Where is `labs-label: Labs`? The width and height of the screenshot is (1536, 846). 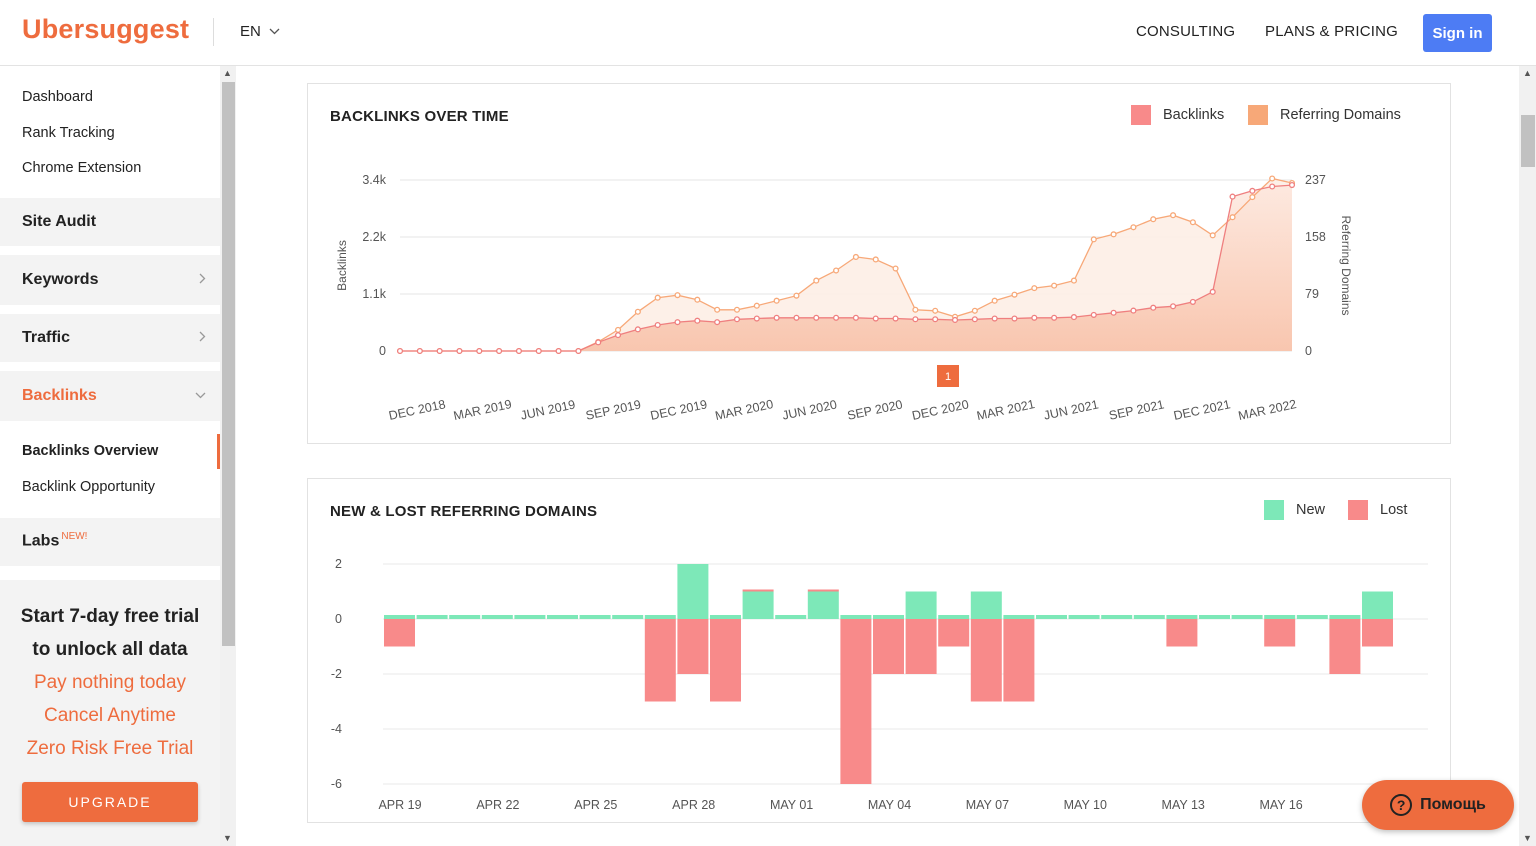
labs-label: Labs is located at coordinates (41, 541).